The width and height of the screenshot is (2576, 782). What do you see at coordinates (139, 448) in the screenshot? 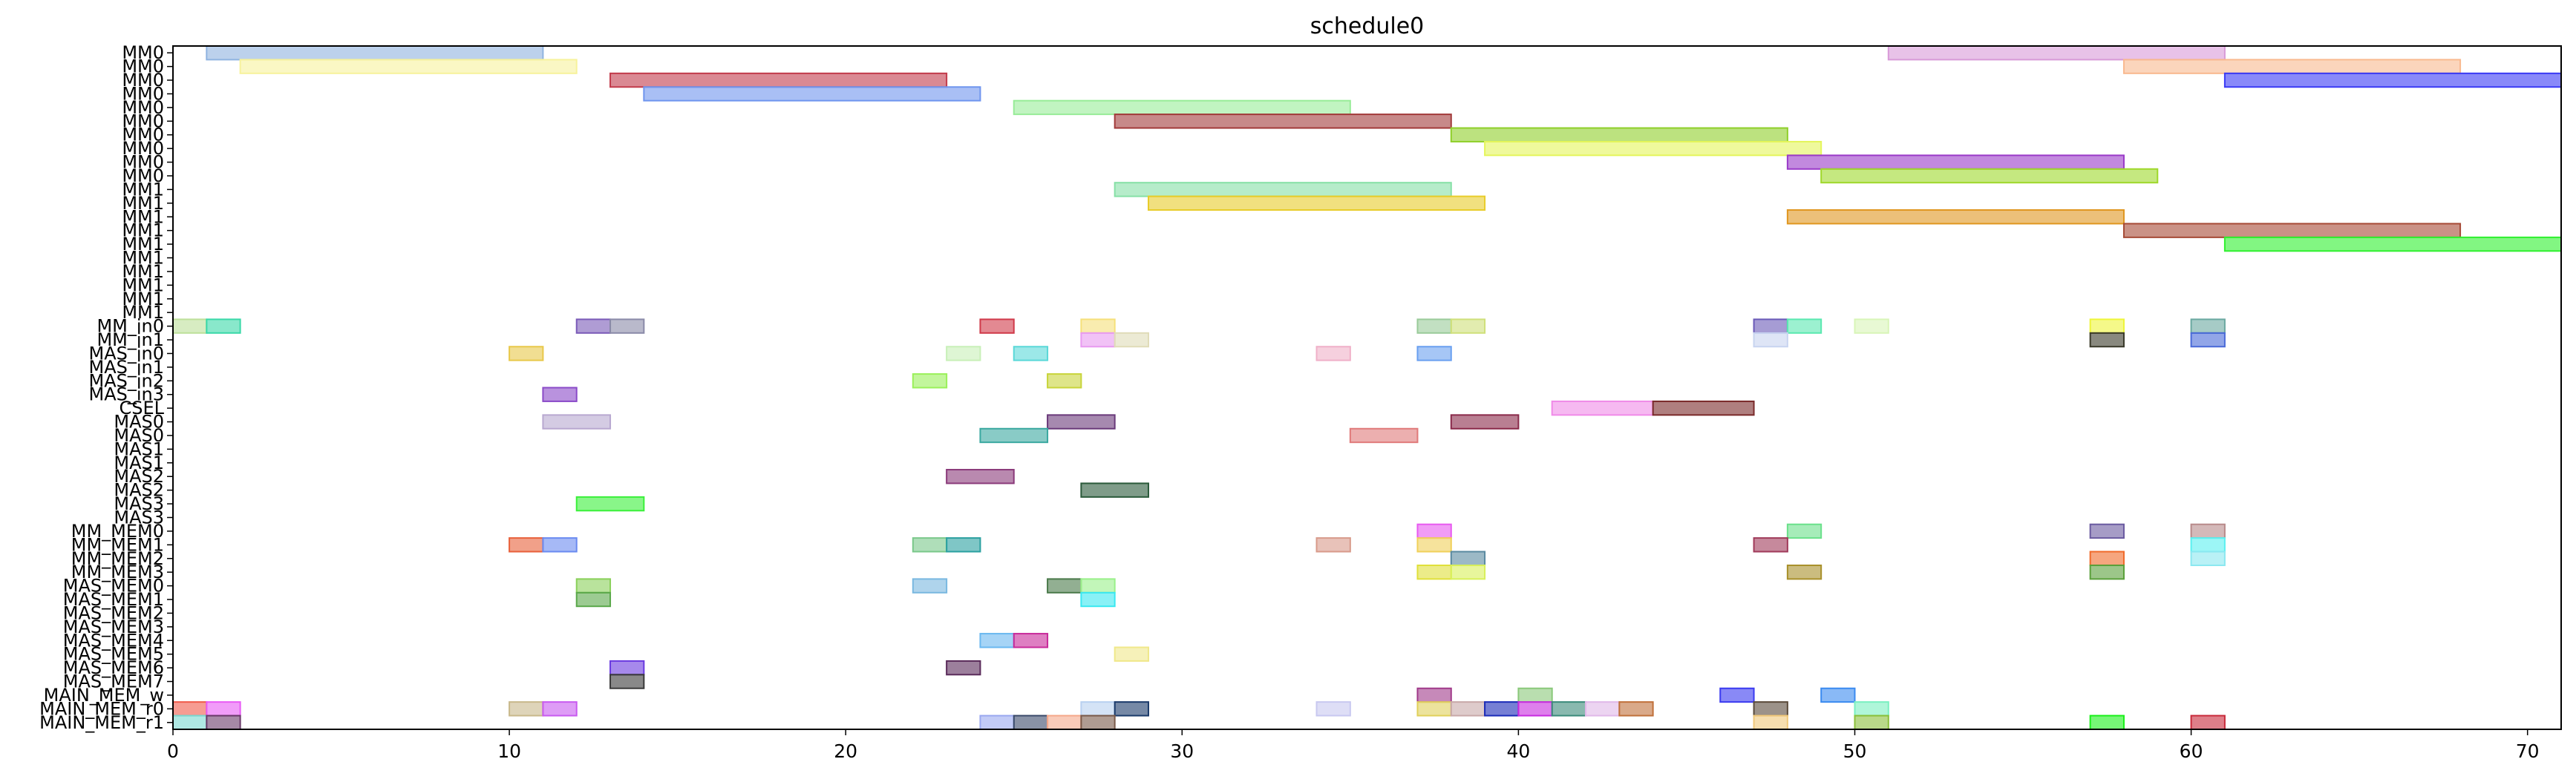
I see `y-tick-label: MAS1` at bounding box center [139, 448].